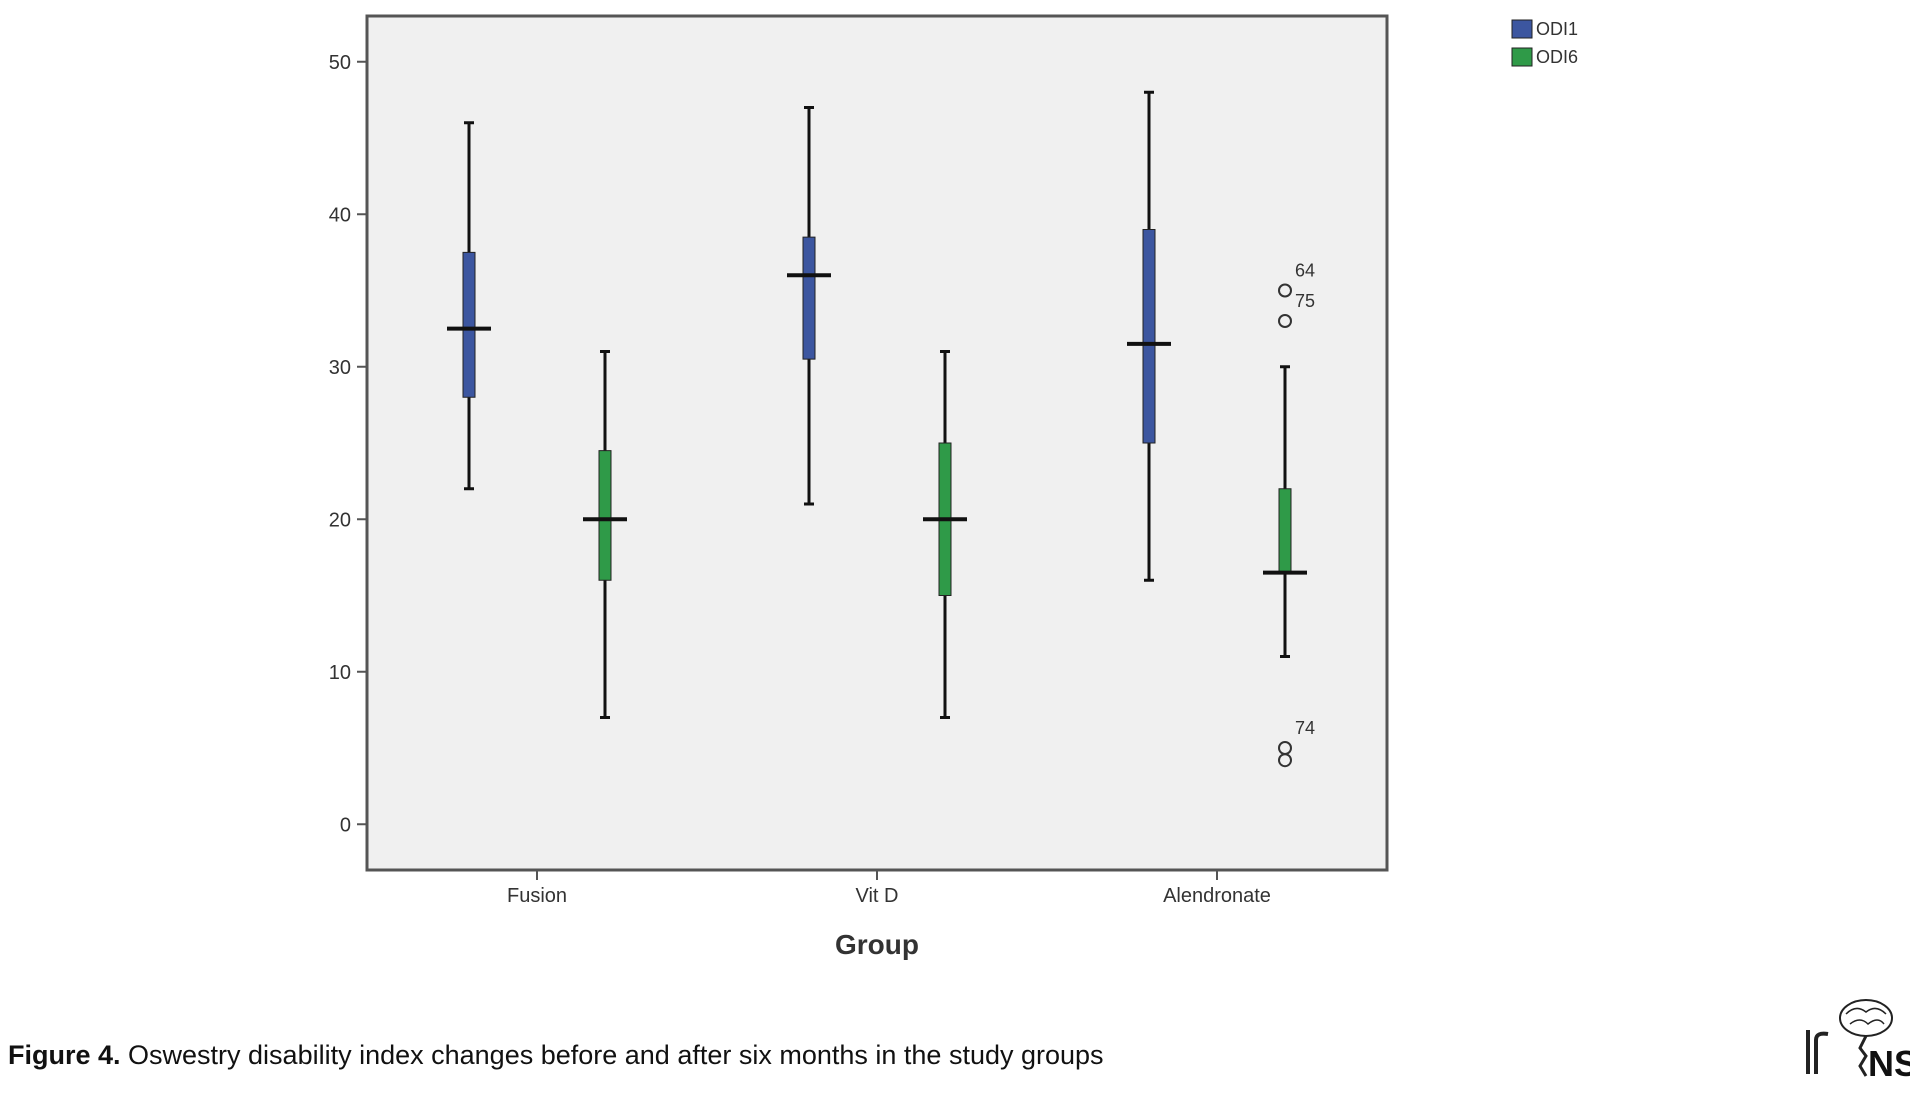 This screenshot has height=1096, width=1916. Describe the element at coordinates (340, 215) in the screenshot. I see `y-tick-label: 40` at that location.